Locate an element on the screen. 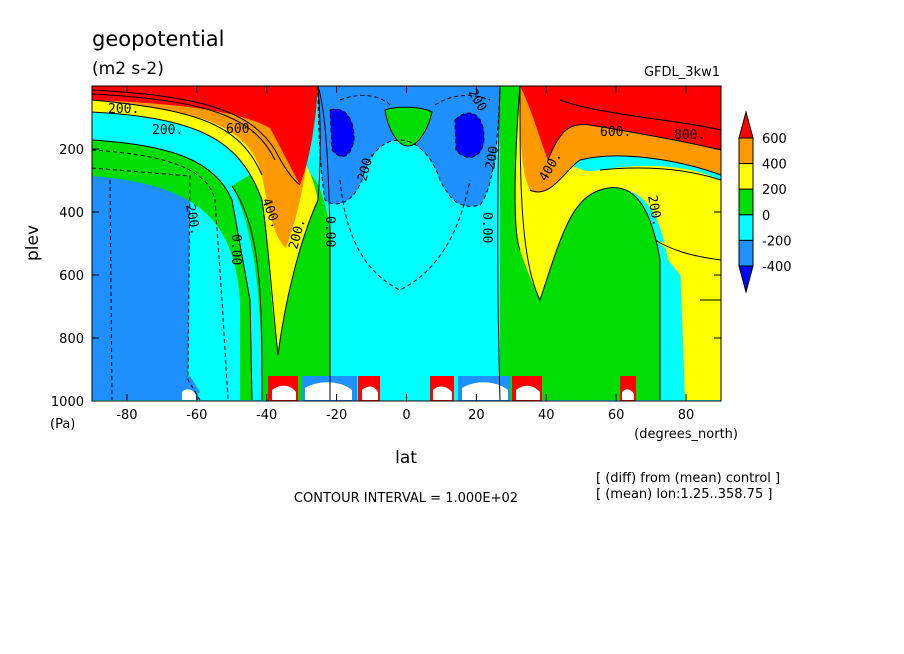 The height and width of the screenshot is (654, 904). colorbar: 600 400 200 0 -200 -400 is located at coordinates (765, 202).